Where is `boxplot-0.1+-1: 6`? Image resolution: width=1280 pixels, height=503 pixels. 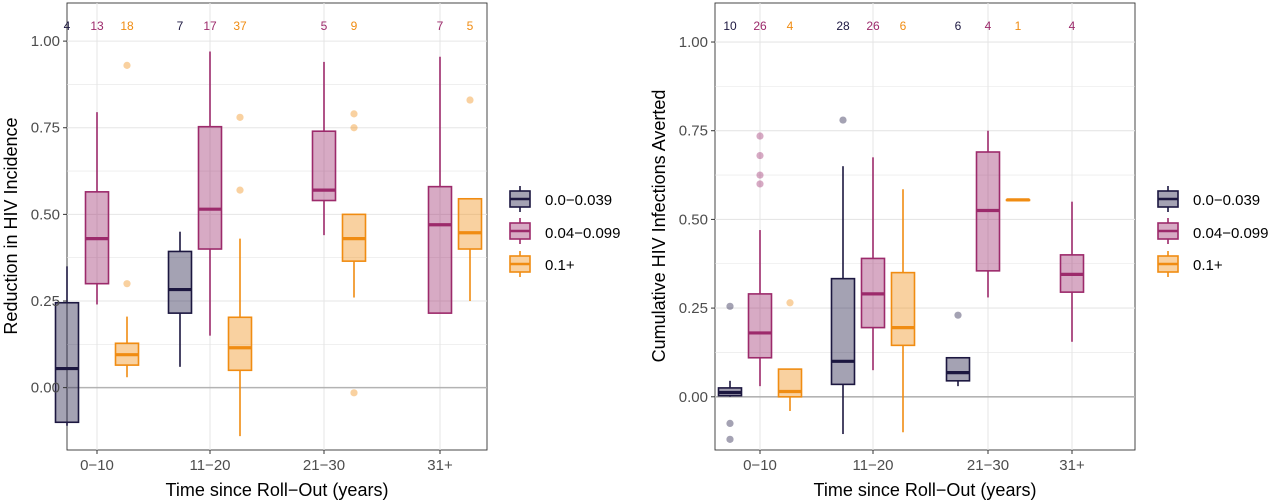
boxplot-0.1+-1: 6 is located at coordinates (903, 226).